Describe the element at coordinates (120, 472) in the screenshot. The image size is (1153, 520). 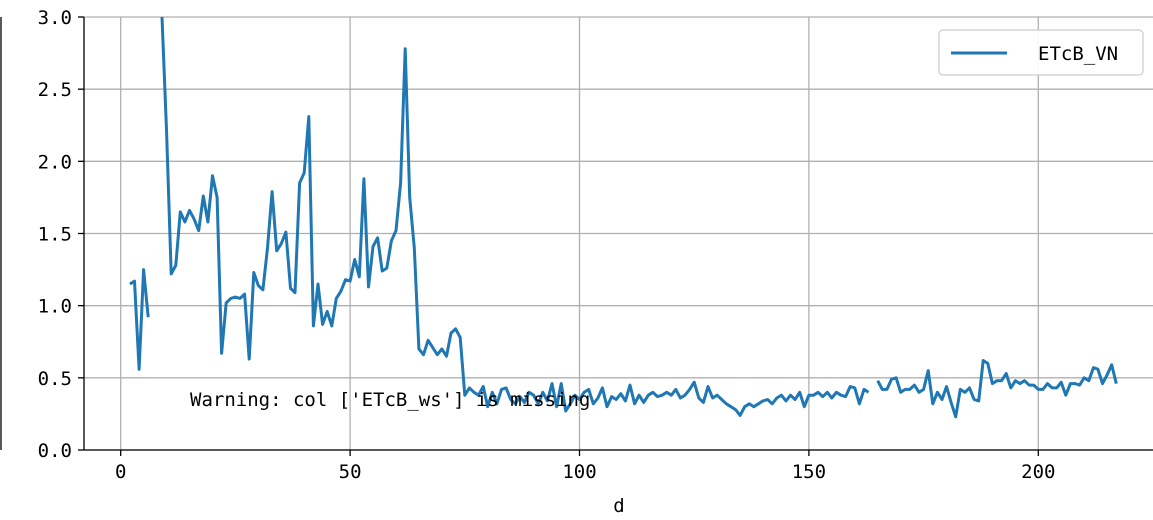
I see `x-tick-label-0: 0` at that location.